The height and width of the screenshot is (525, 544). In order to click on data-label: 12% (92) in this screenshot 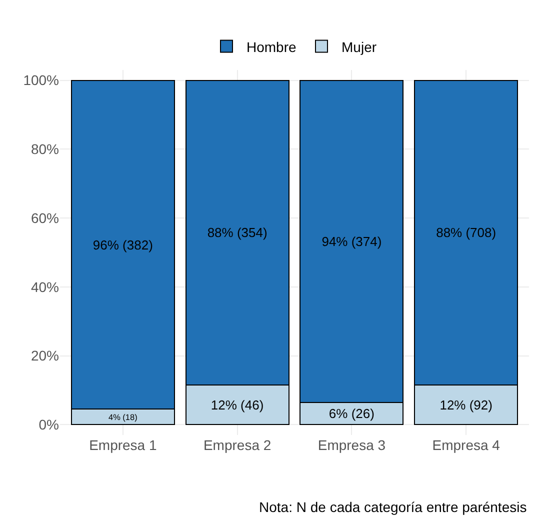, I will do `click(466, 404)`.